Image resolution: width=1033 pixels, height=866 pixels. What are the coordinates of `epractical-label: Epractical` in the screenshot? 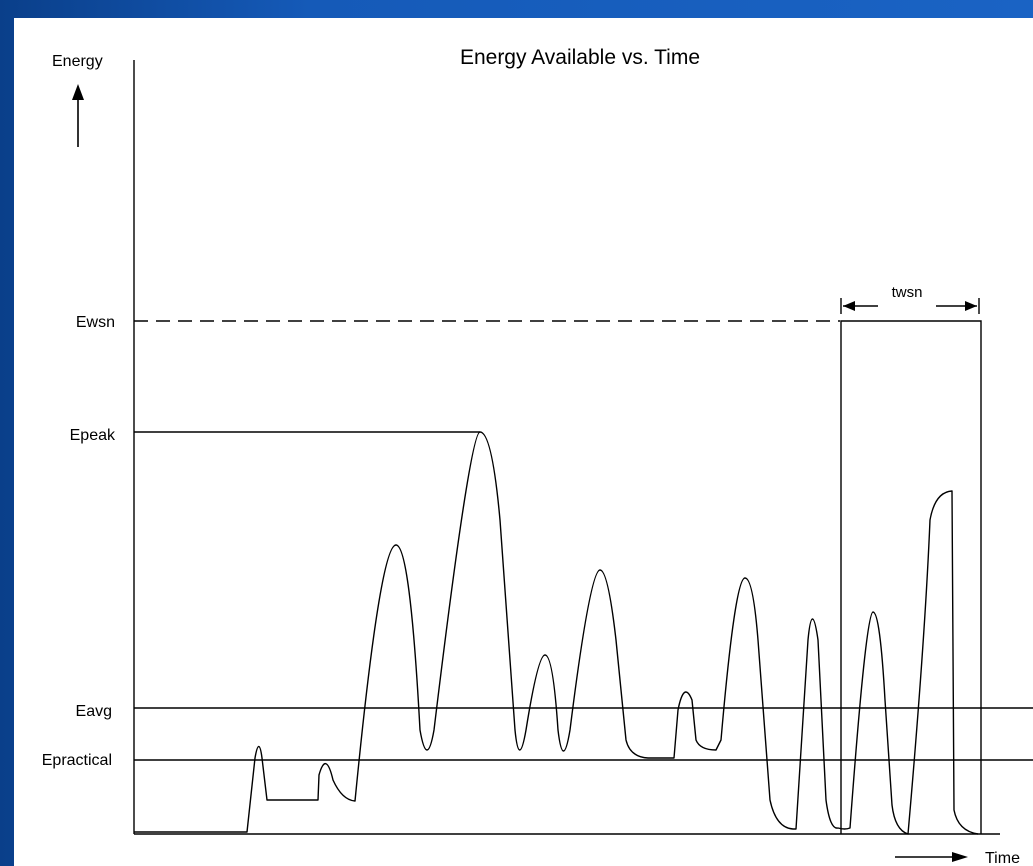 It's located at (77, 760).